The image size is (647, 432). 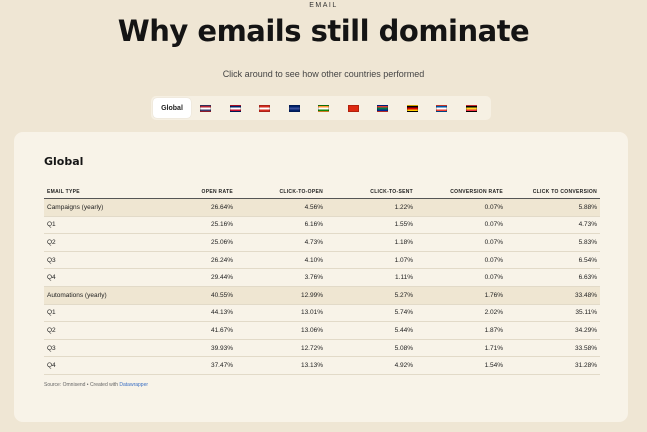 I want to click on australia-flag-icon, so click(x=294, y=108).